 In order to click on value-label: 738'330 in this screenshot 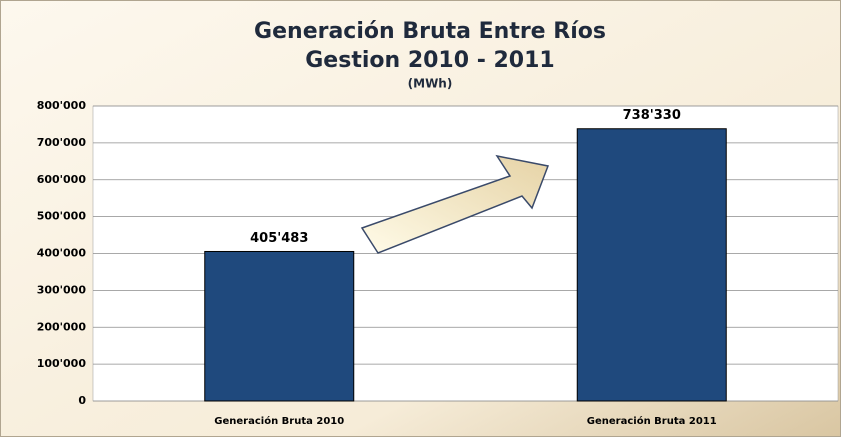, I will do `click(652, 115)`.